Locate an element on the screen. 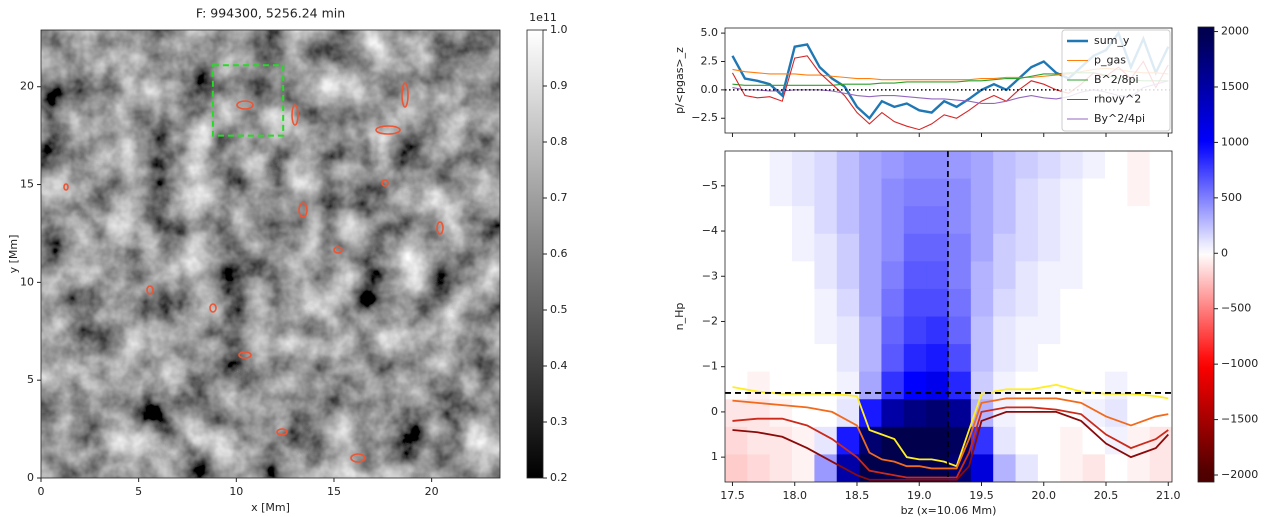 This screenshot has width=1277, height=517. x-tick-label: 15 is located at coordinates (334, 491).